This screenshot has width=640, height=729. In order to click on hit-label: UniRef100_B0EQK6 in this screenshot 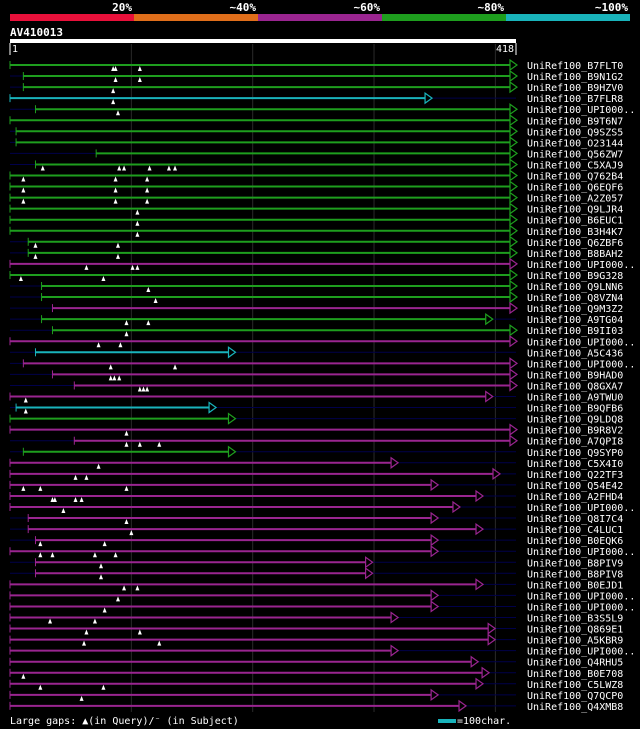, I will do `click(575, 541)`.